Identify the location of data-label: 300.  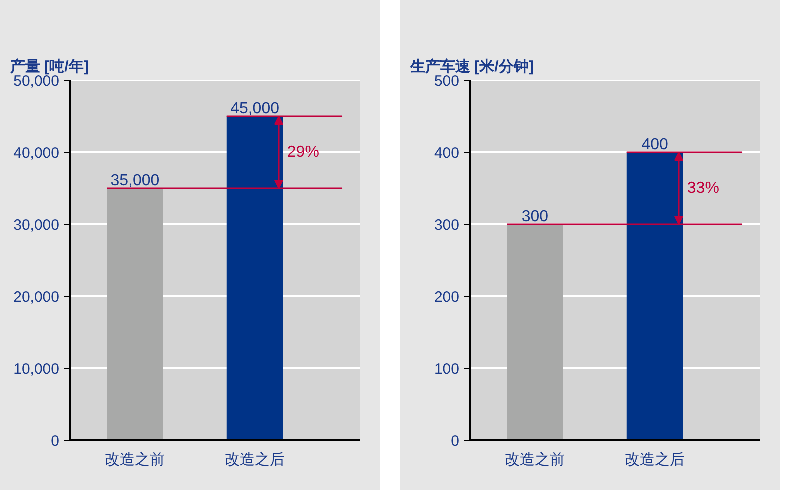
(535, 217).